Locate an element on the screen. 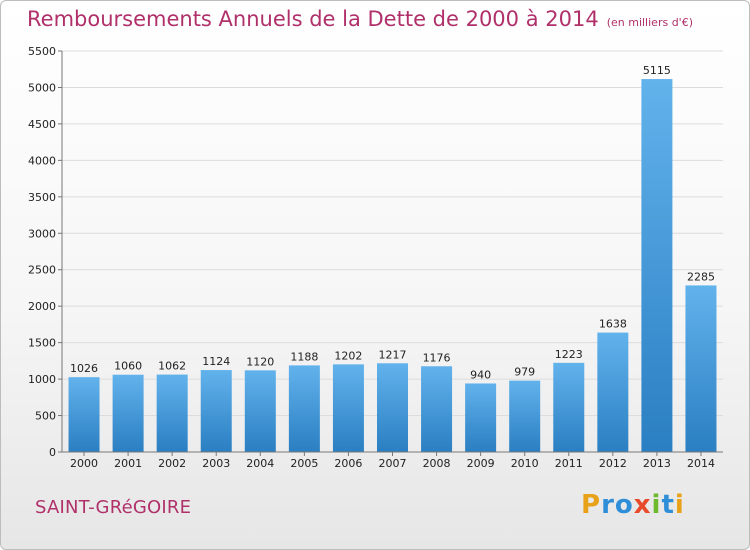 This screenshot has width=750, height=550. y-tick-label: 0 is located at coordinates (52, 452).